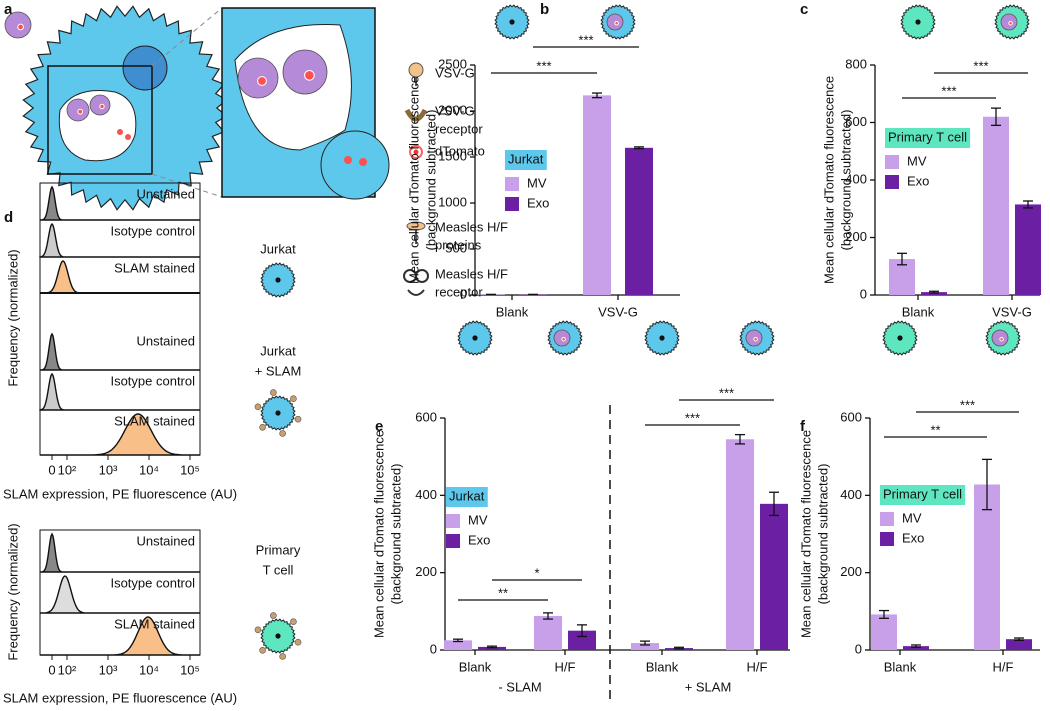  I want to click on x-tick-label: VSV-G, so click(1012, 311).